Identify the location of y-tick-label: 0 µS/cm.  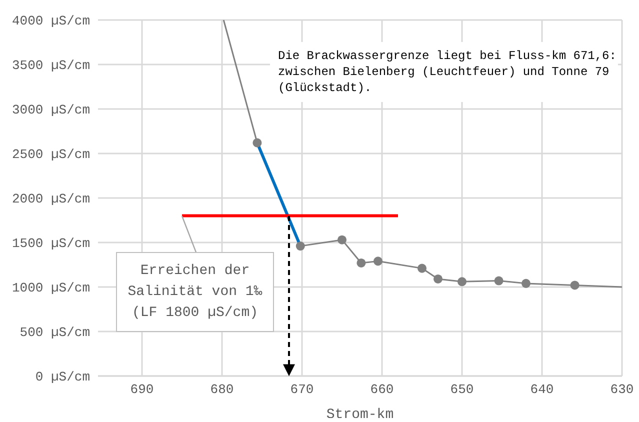
(62, 377).